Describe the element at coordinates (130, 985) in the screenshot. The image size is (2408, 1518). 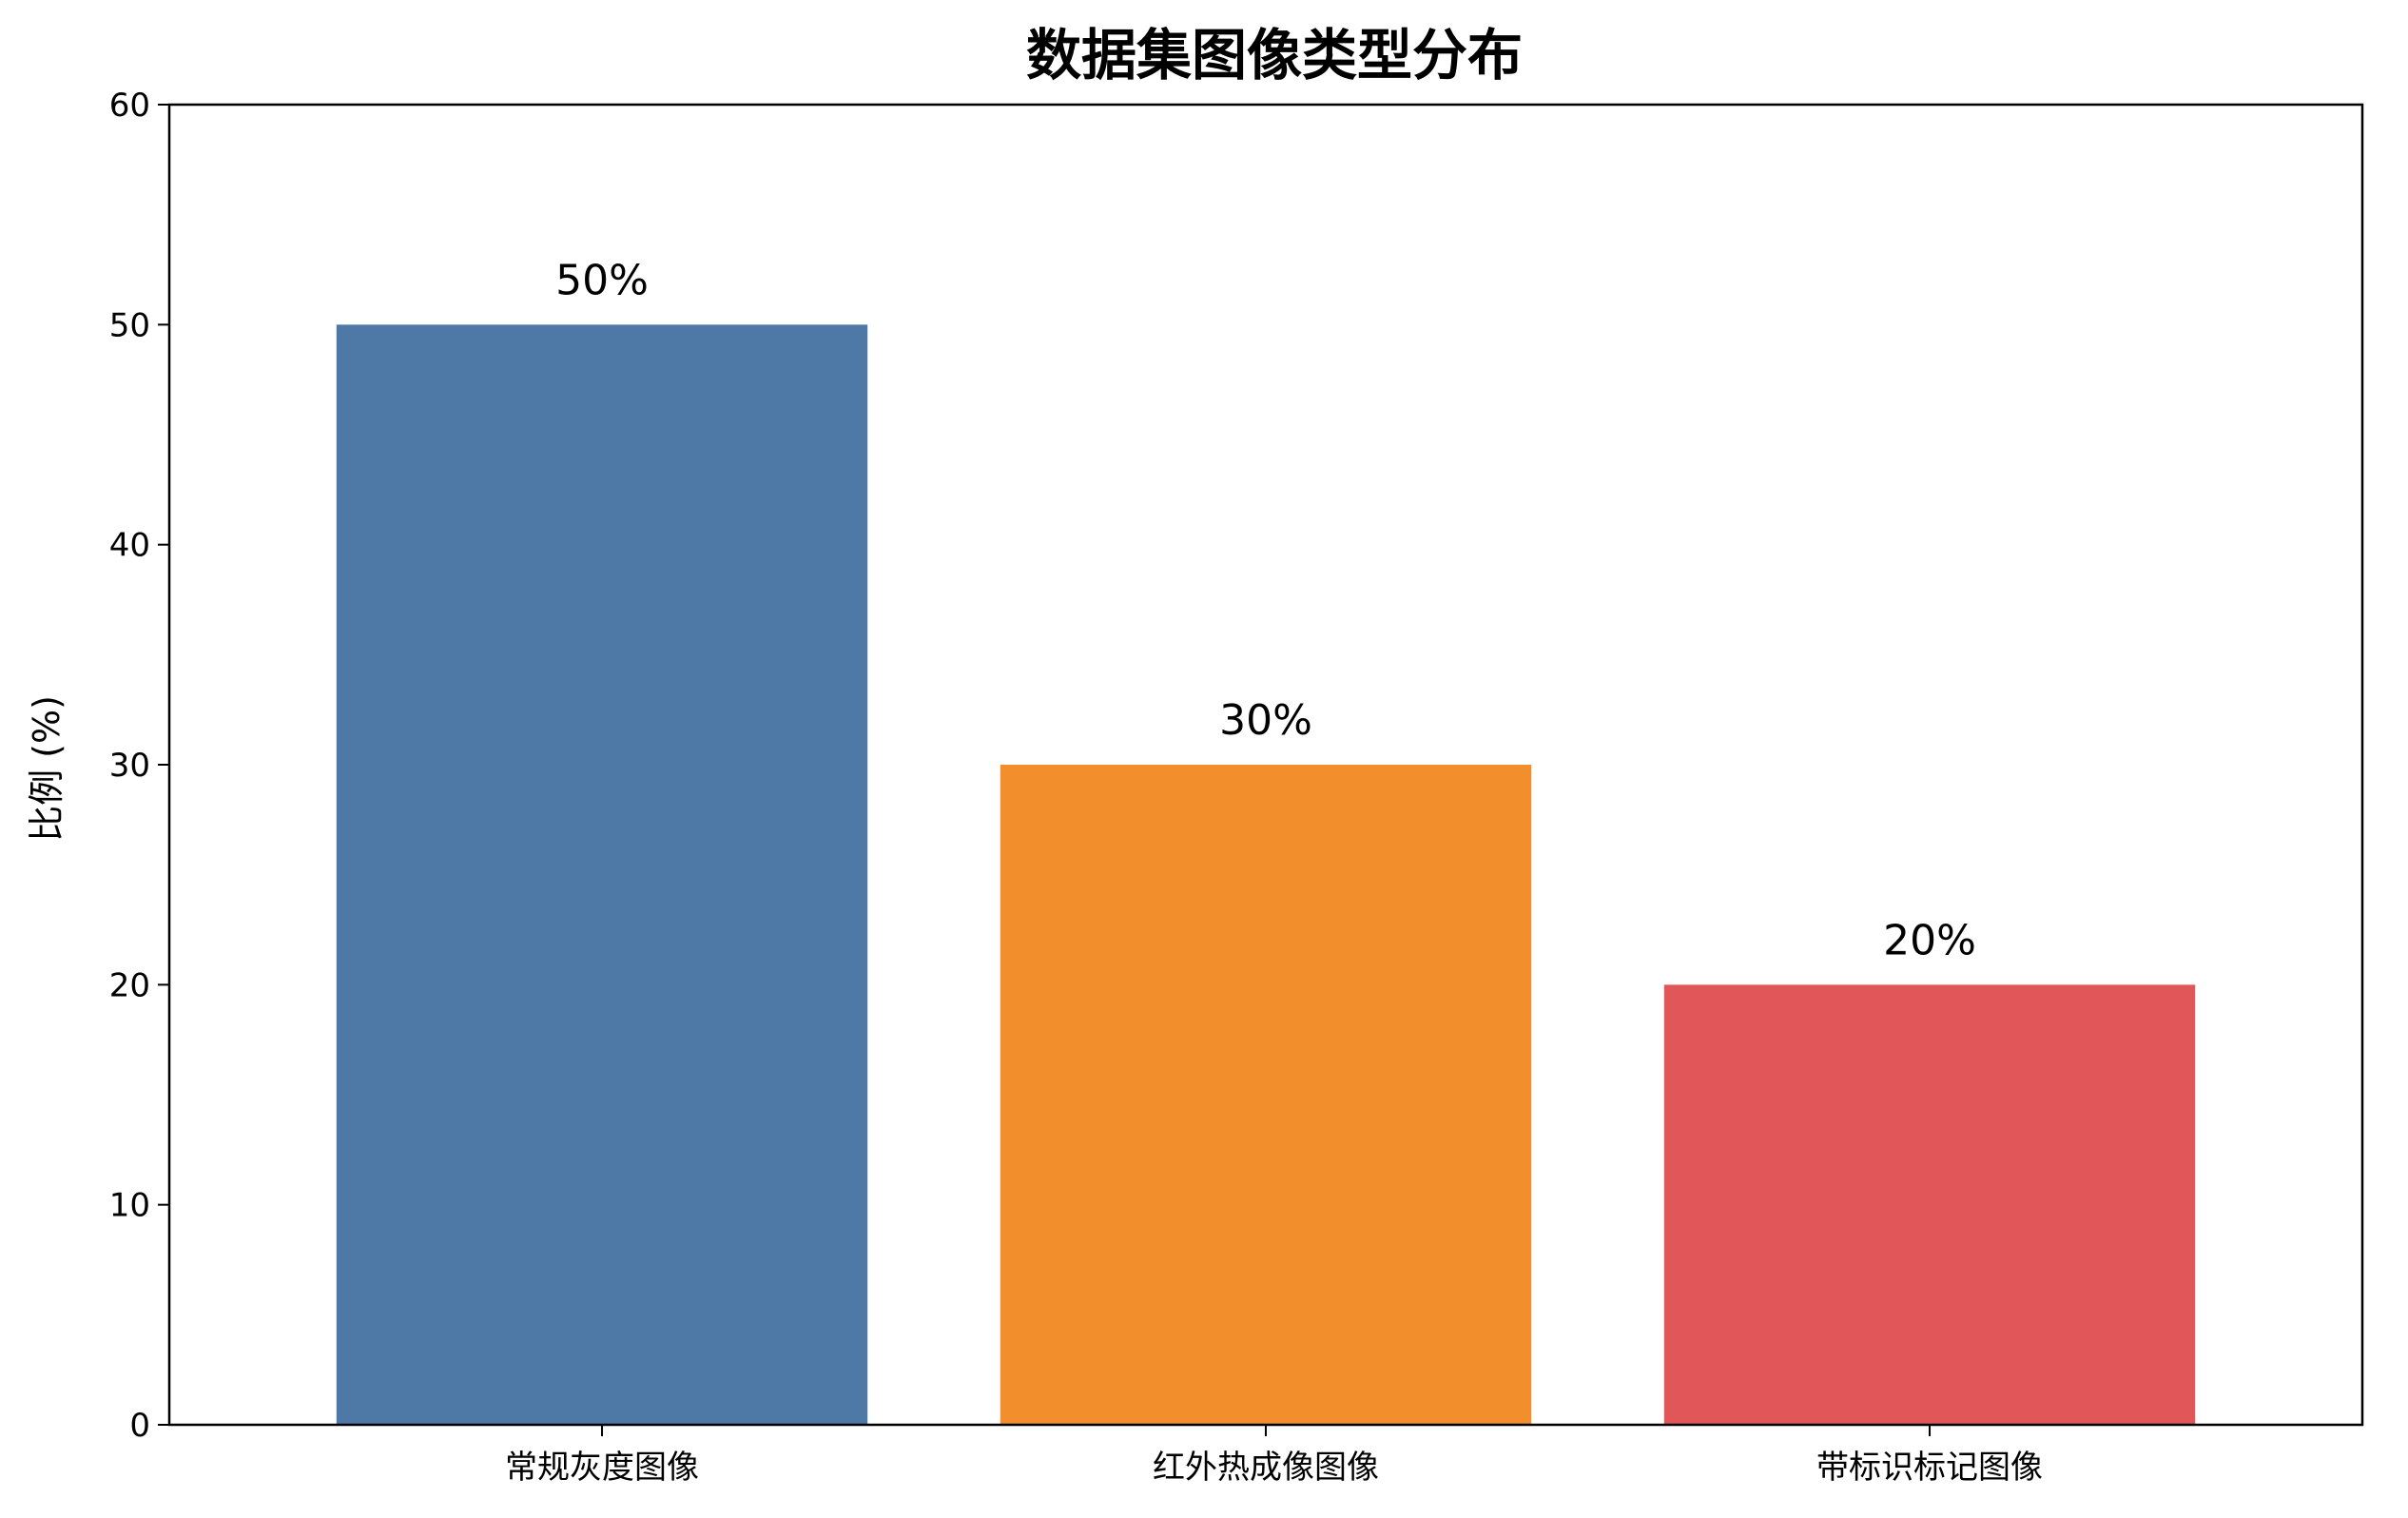
I see `y-tick-label: 20` at that location.